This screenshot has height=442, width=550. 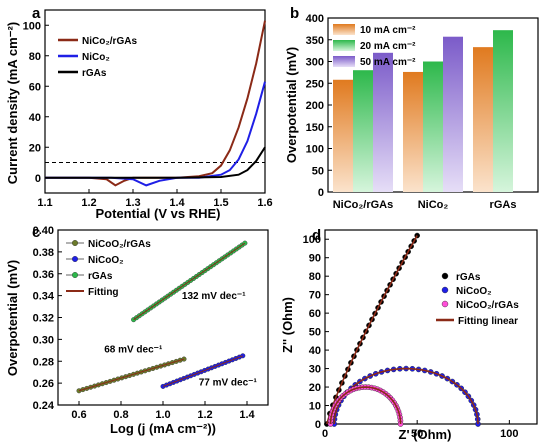 I want to click on panel-c-x-tick-label: 1.2, so click(x=204, y=415).